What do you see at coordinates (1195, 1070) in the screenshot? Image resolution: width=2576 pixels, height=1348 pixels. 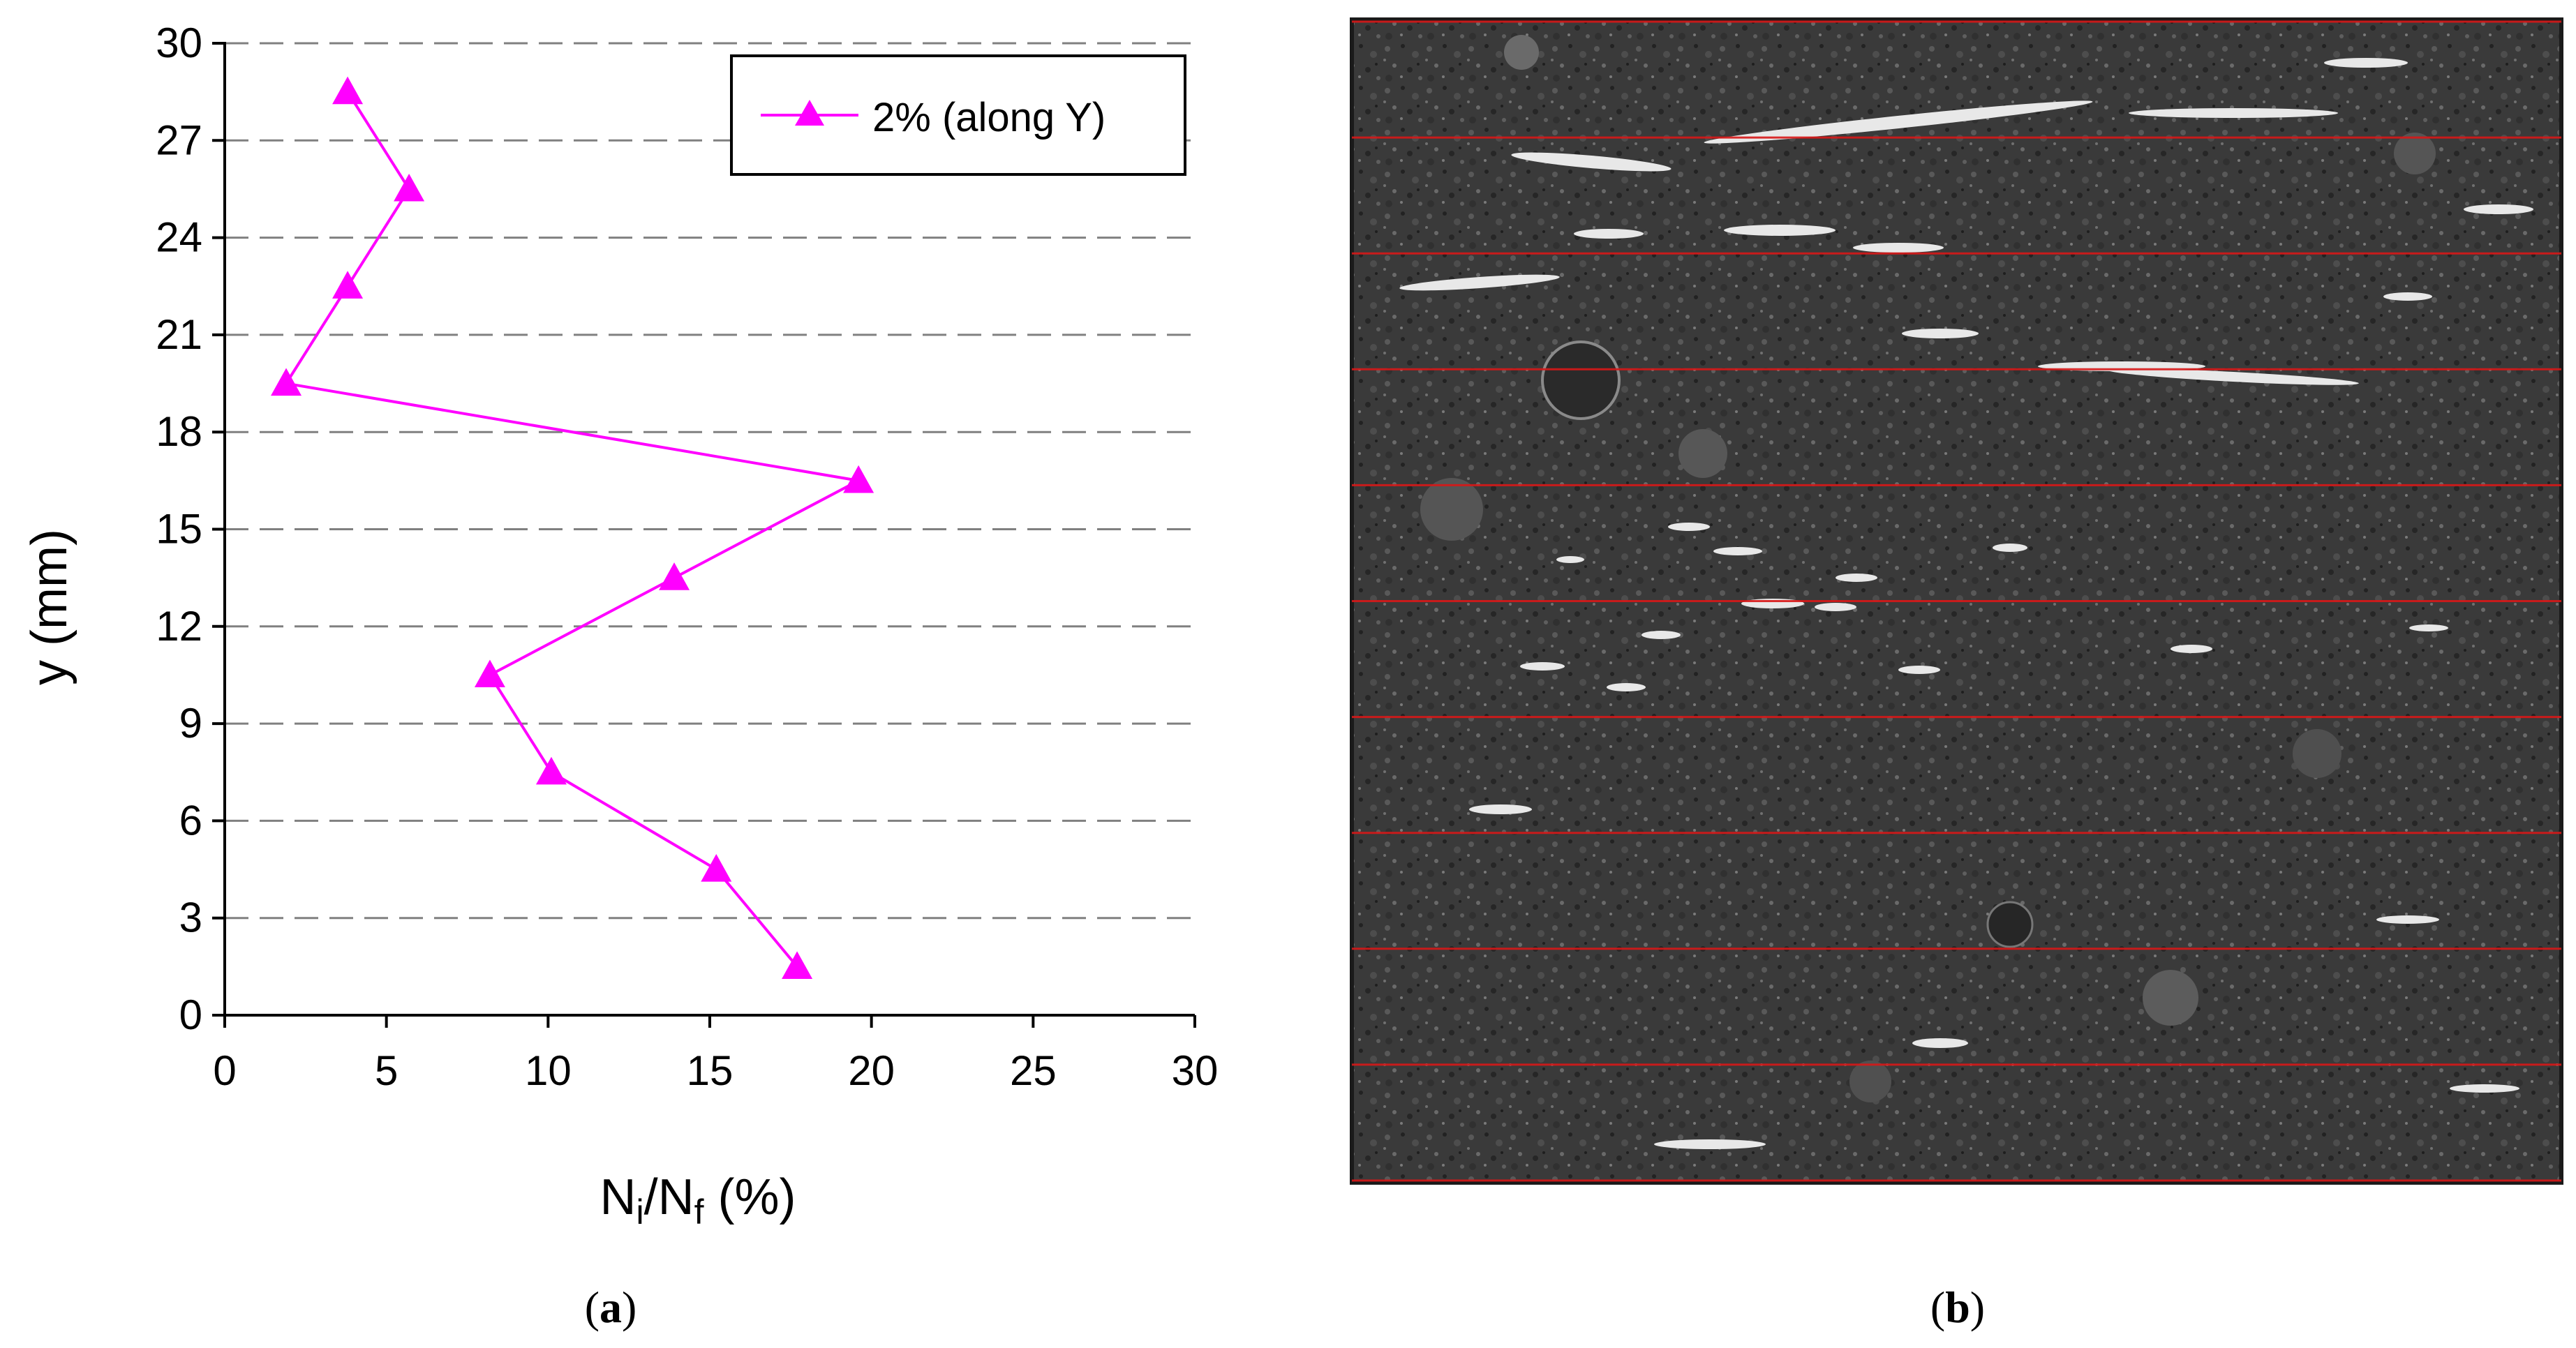 I see `x-tick-label-30: 30` at bounding box center [1195, 1070].